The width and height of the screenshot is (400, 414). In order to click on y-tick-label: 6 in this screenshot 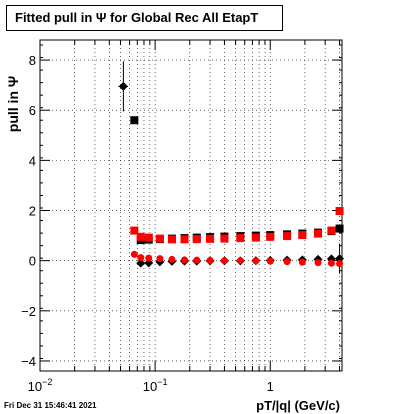, I will do `click(32, 110)`.